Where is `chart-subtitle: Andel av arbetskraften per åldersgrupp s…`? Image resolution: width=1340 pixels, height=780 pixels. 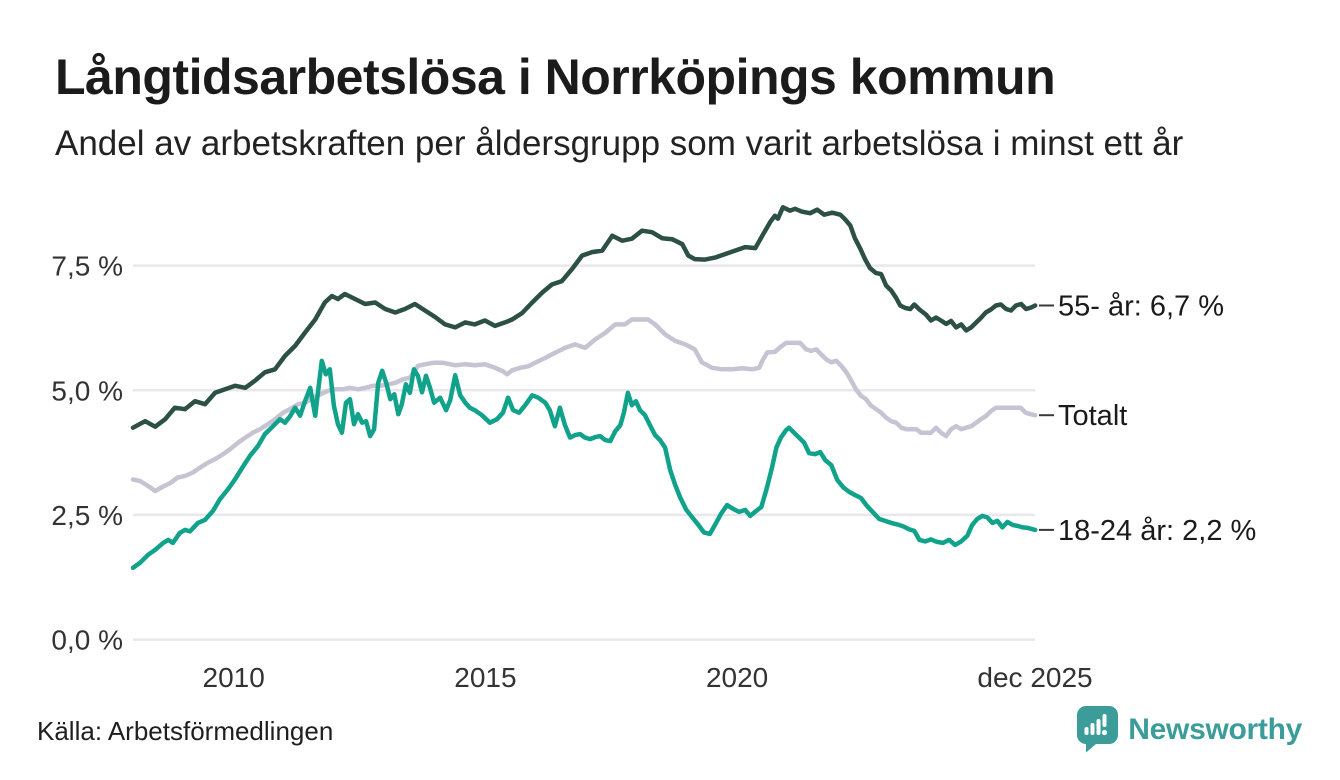
chart-subtitle: Andel av arbetskraften per åldersgrupp s… is located at coordinates (619, 143).